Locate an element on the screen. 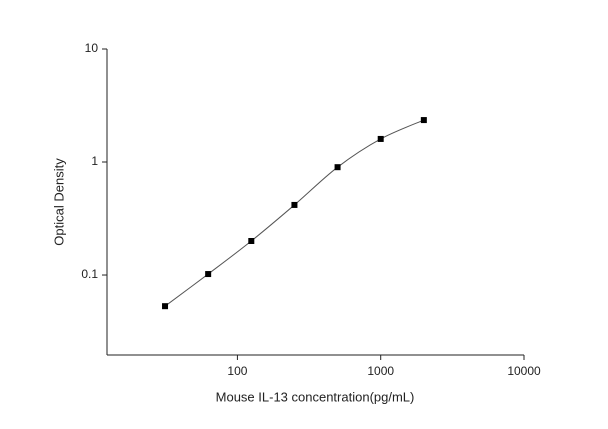 This screenshot has width=608, height=429. y-tick-label: 10 is located at coordinates (92, 48).